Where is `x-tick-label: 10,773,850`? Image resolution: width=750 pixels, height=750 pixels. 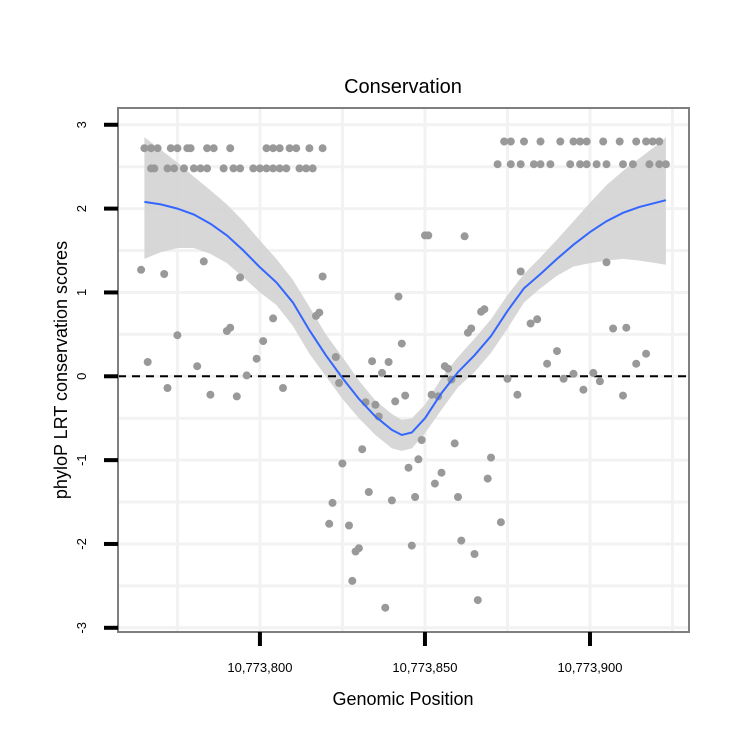
x-tick-label: 10,773,850 is located at coordinates (424, 667).